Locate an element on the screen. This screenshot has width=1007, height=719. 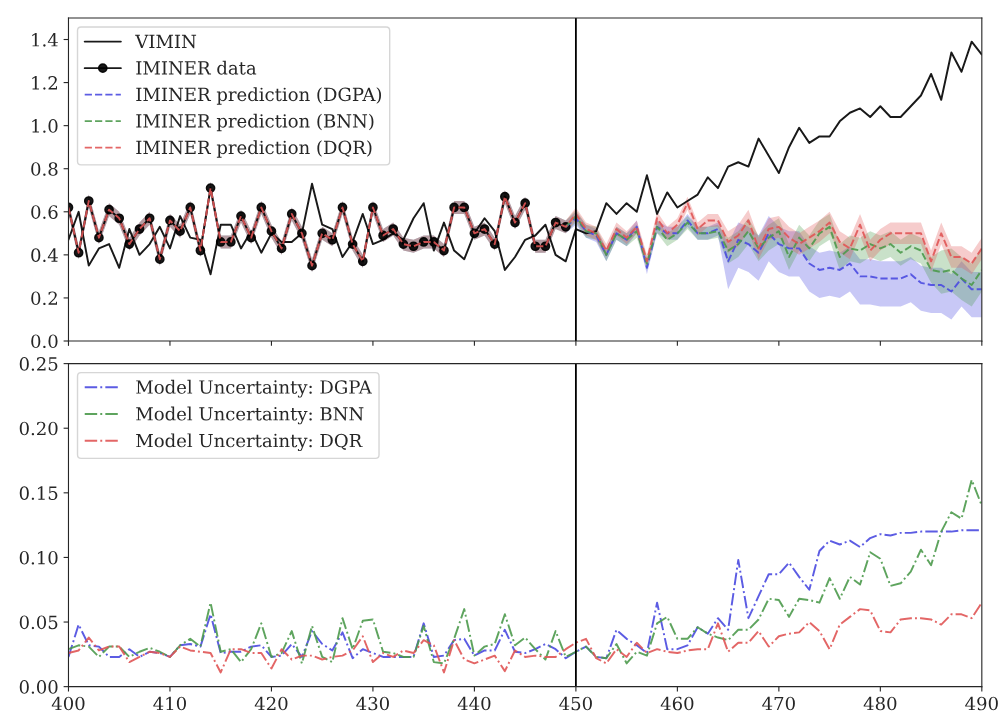
x-tick-label: 450 is located at coordinates (575, 703).